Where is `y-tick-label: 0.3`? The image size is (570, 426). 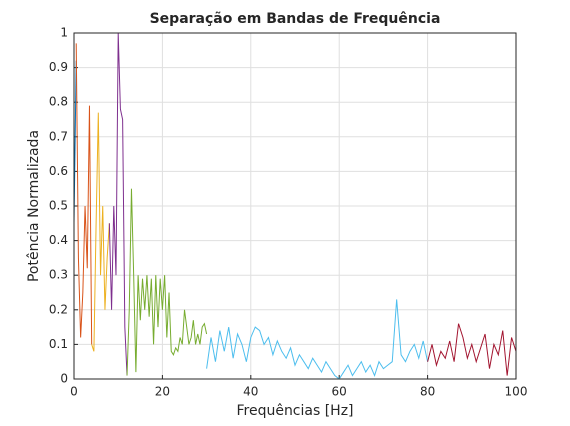
y-tick-label: 0.3 is located at coordinates (58, 275).